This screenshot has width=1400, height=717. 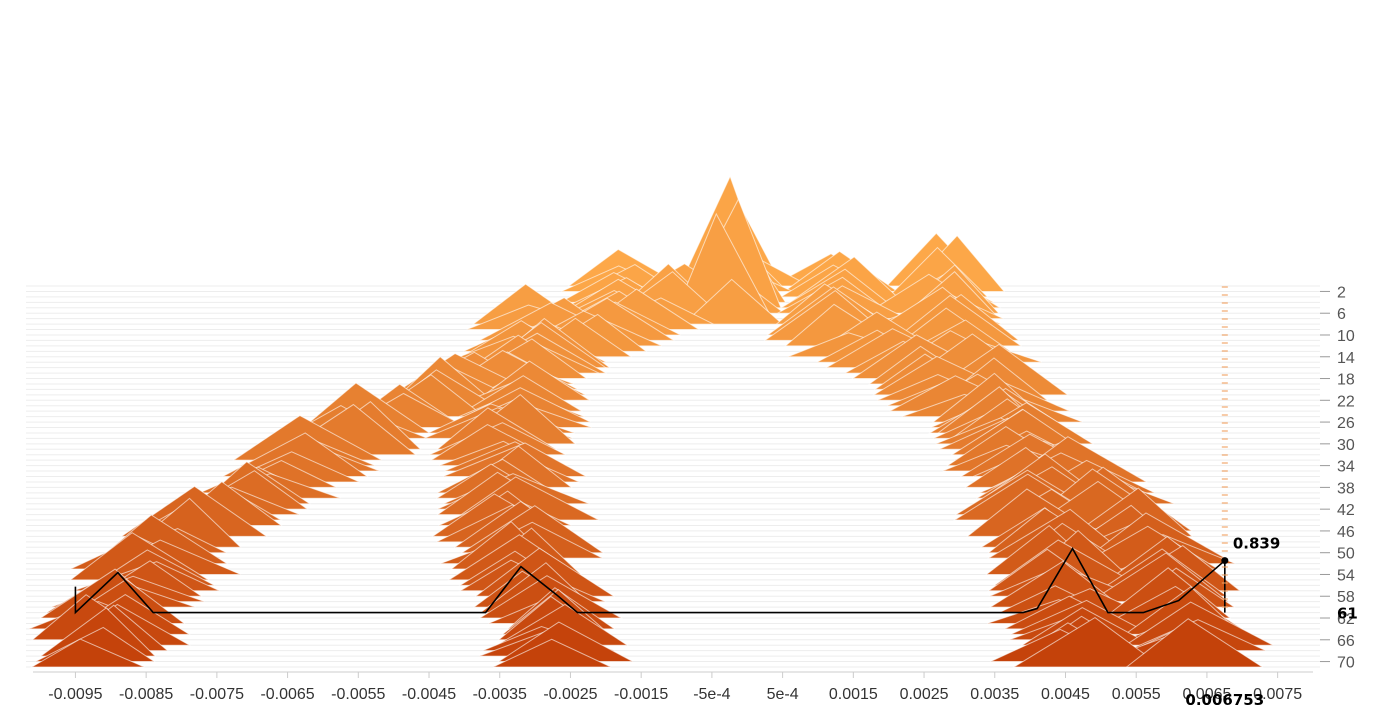 I want to click on y-tick-label: 34, so click(x=1346, y=467).